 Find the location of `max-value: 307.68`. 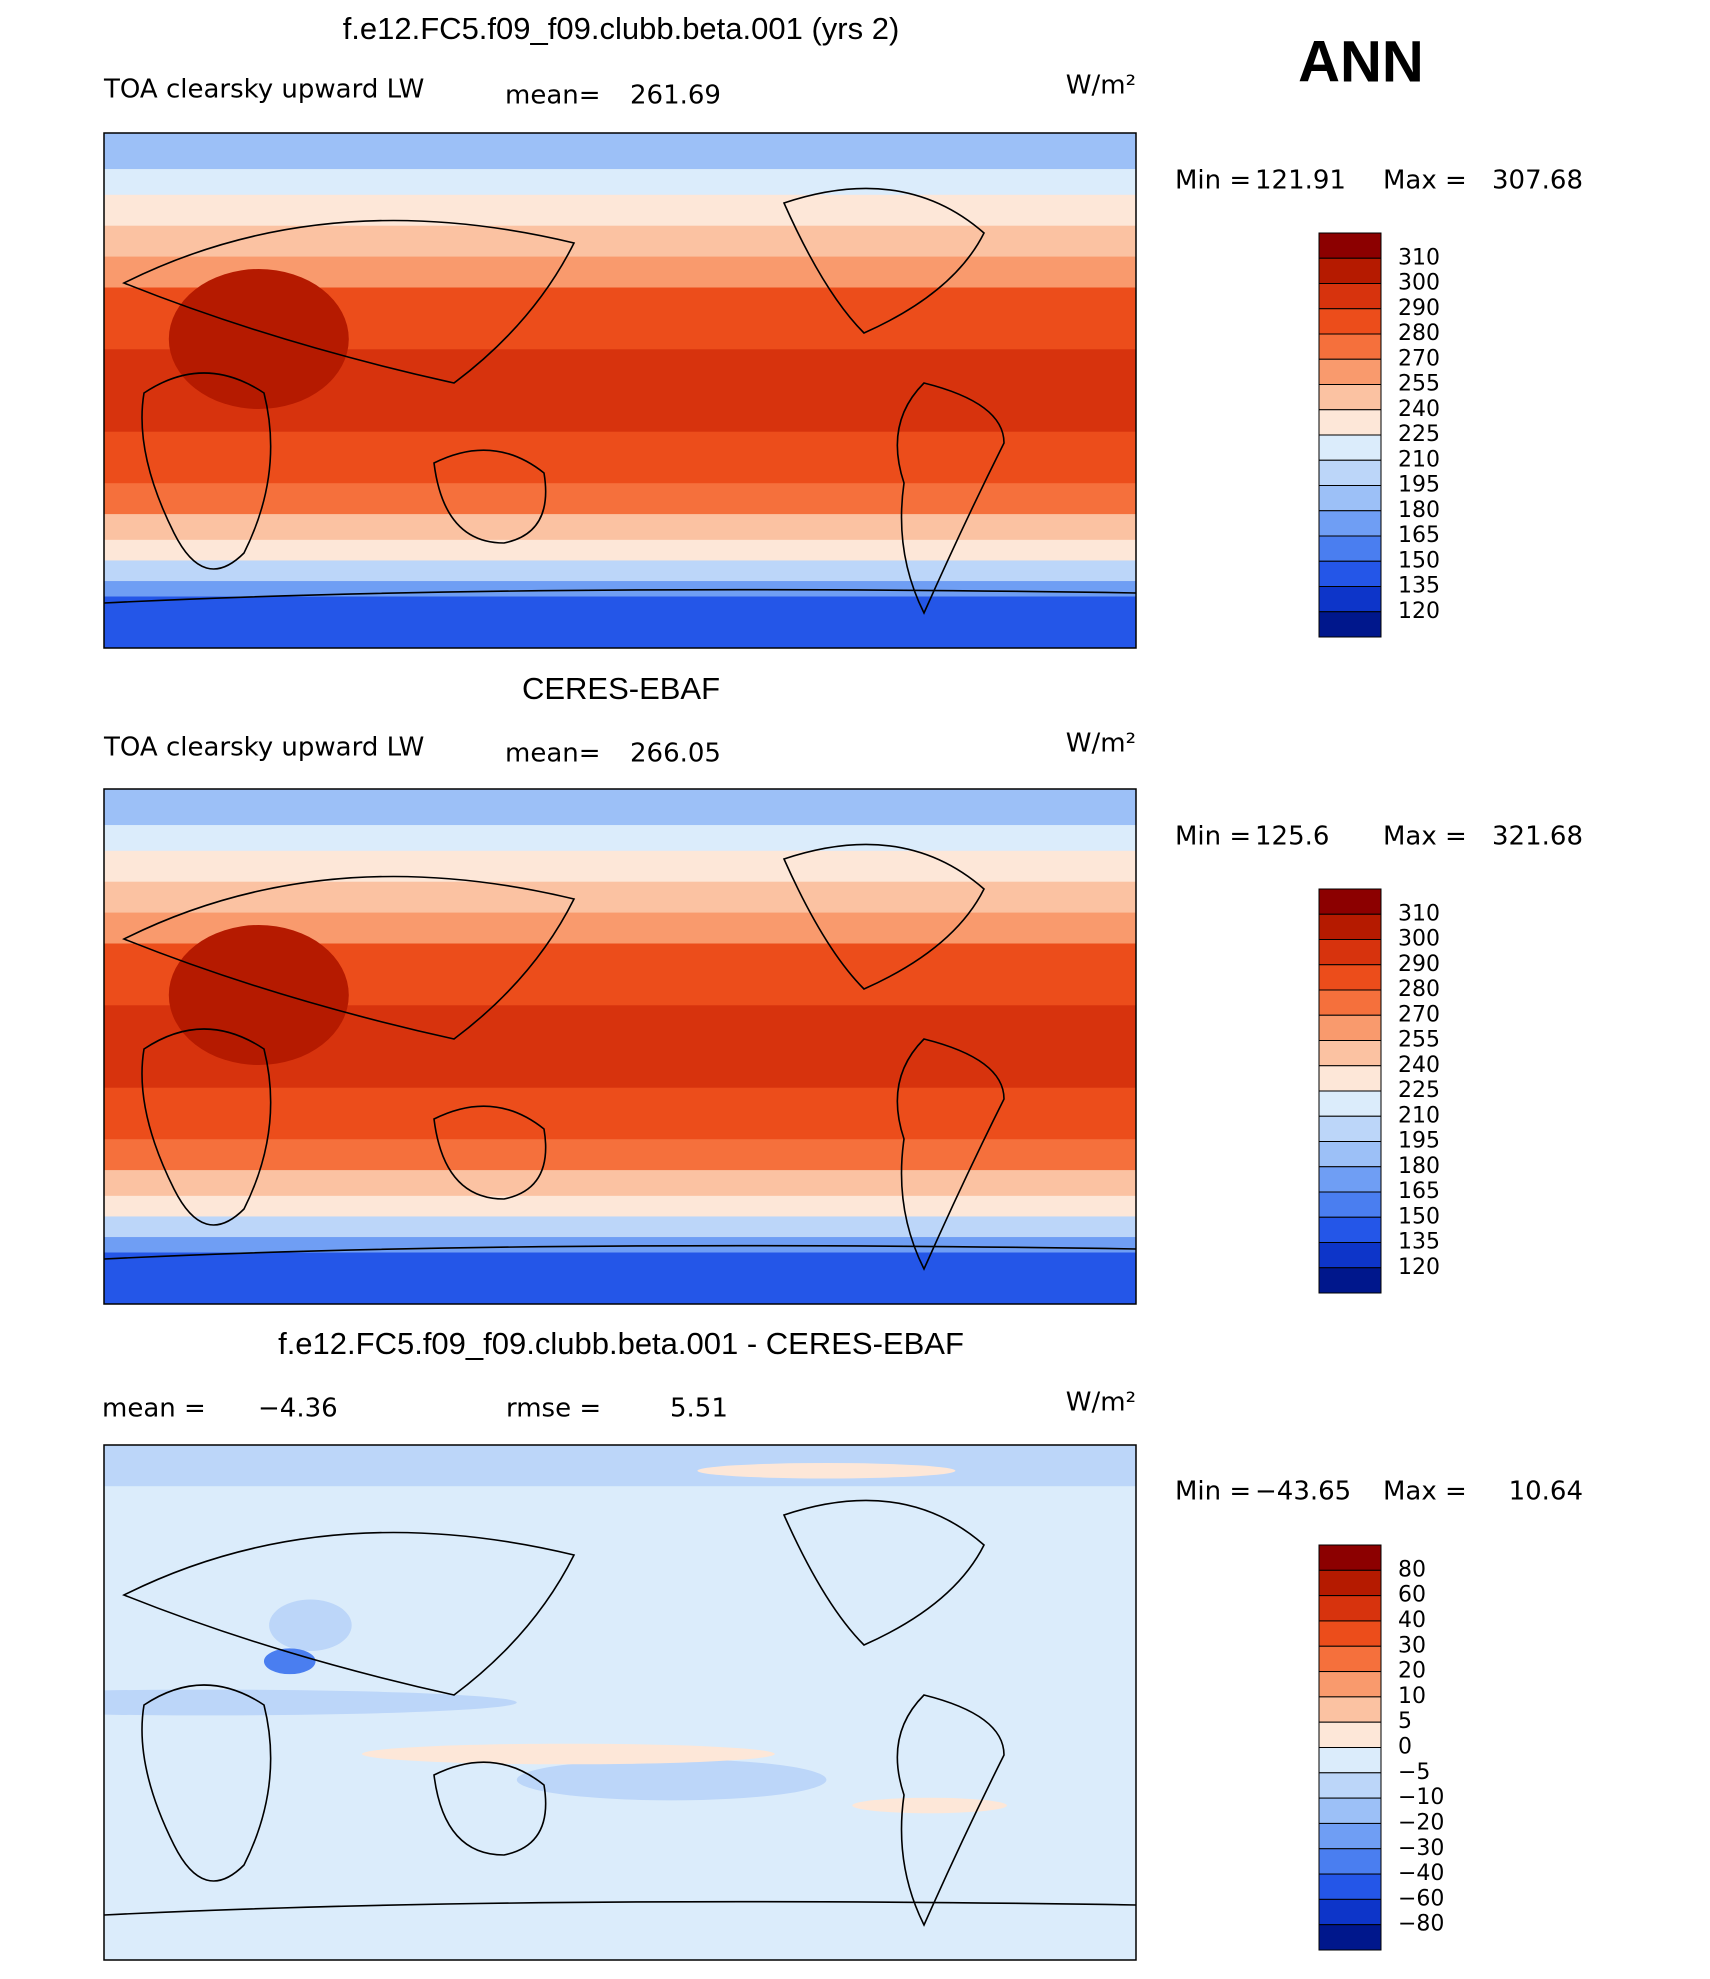

max-value: 307.68 is located at coordinates (1537, 181).